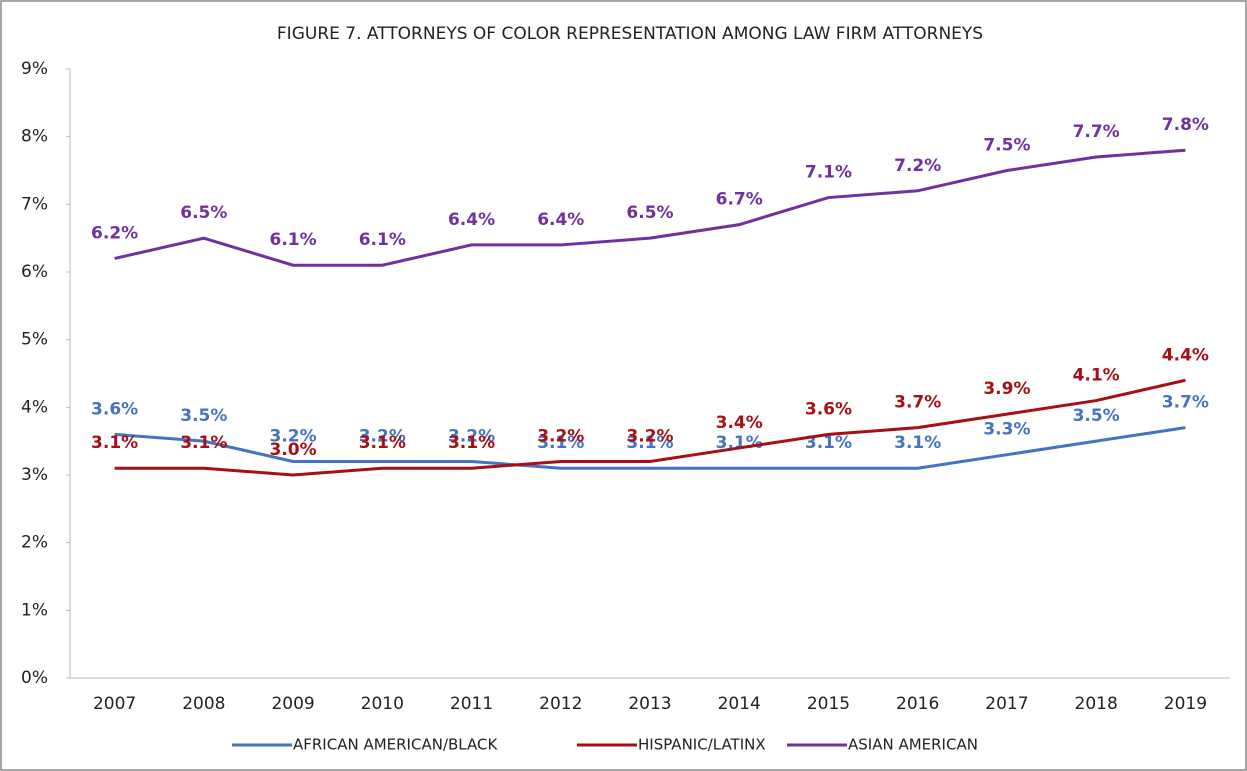  What do you see at coordinates (649, 704) in the screenshot?
I see `x-tick-label: 2013` at bounding box center [649, 704].